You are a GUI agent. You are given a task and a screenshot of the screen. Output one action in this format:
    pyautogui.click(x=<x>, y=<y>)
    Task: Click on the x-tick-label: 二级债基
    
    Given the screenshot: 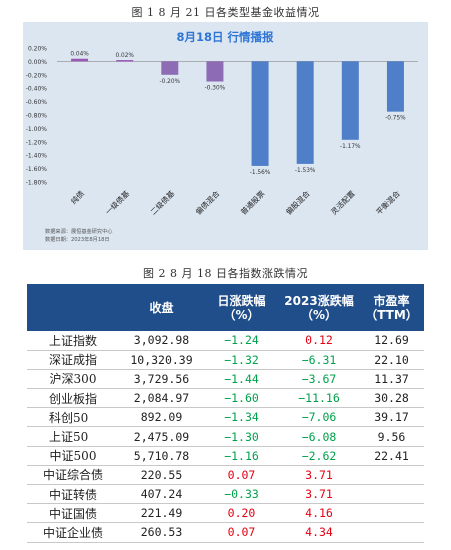 What is the action you would take?
    pyautogui.click(x=162, y=202)
    